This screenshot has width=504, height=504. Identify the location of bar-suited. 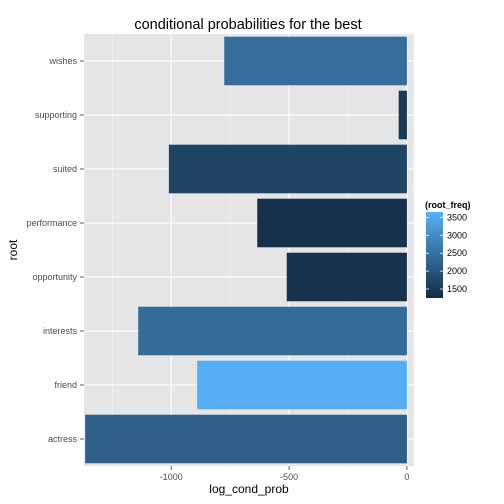
(287, 169).